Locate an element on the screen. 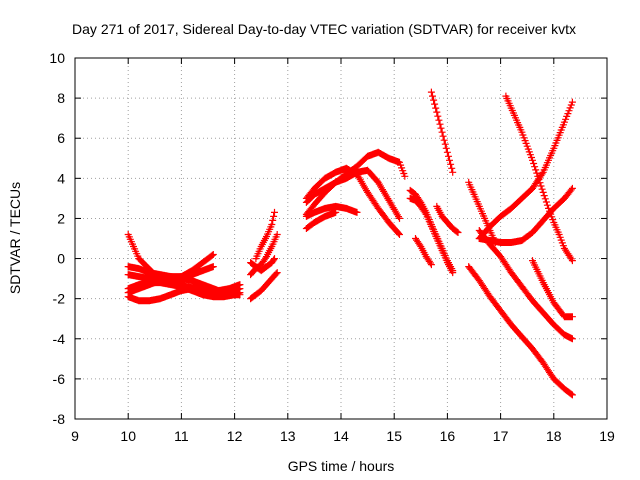 The image size is (640, 480). y-tick-label: -2 is located at coordinates (59, 299).